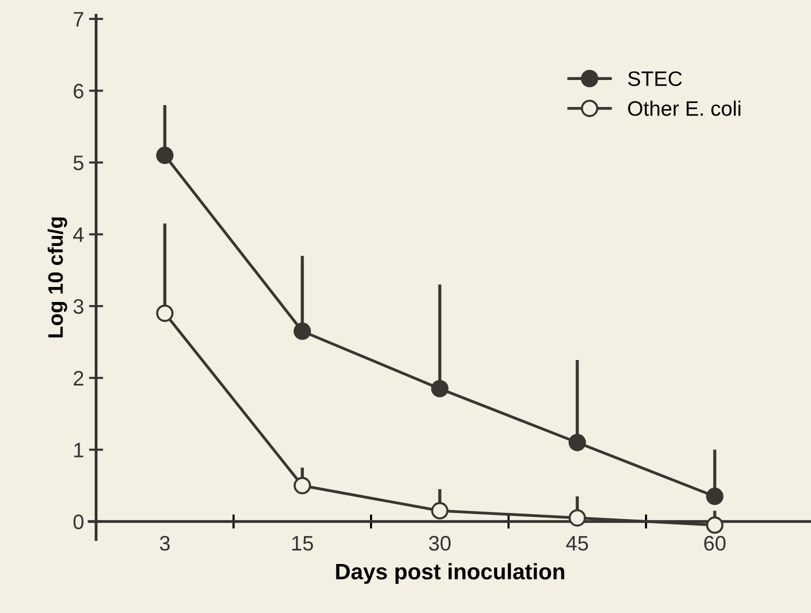  What do you see at coordinates (577, 543) in the screenshot?
I see `x-tick-label: 45` at bounding box center [577, 543].